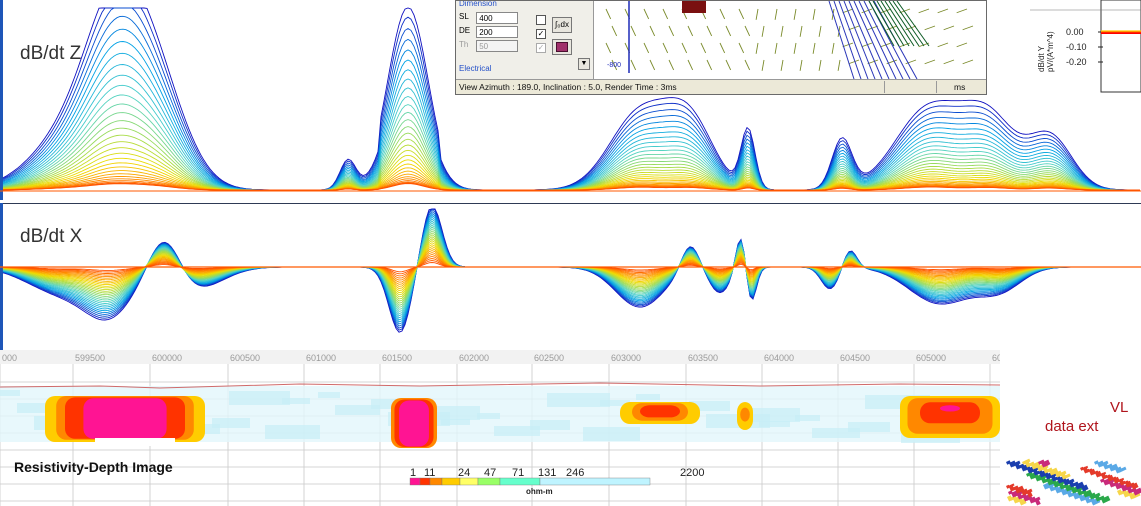 This screenshot has width=1141, height=506. What do you see at coordinates (660, 411) in the screenshot?
I see `resistivity-anomaly` at bounding box center [660, 411].